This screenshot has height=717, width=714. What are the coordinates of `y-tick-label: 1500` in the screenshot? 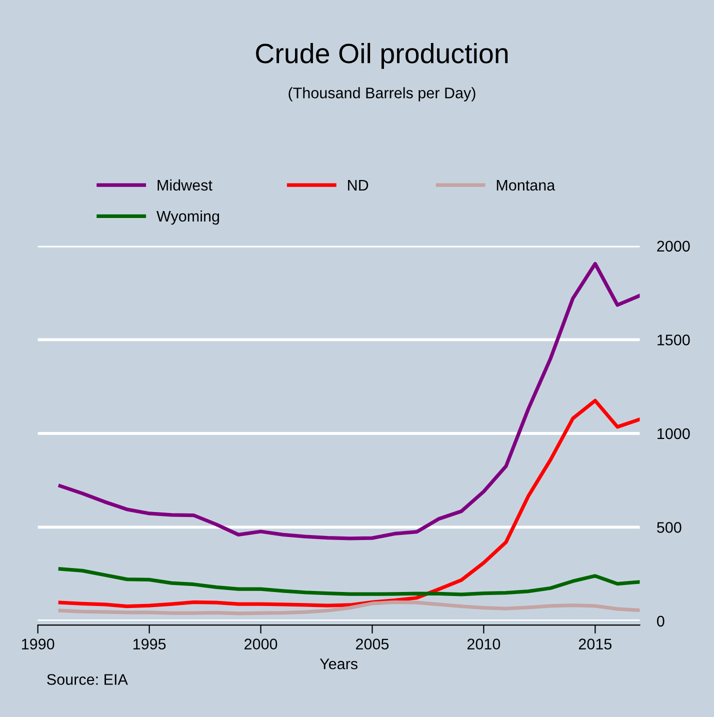 It's located at (674, 340).